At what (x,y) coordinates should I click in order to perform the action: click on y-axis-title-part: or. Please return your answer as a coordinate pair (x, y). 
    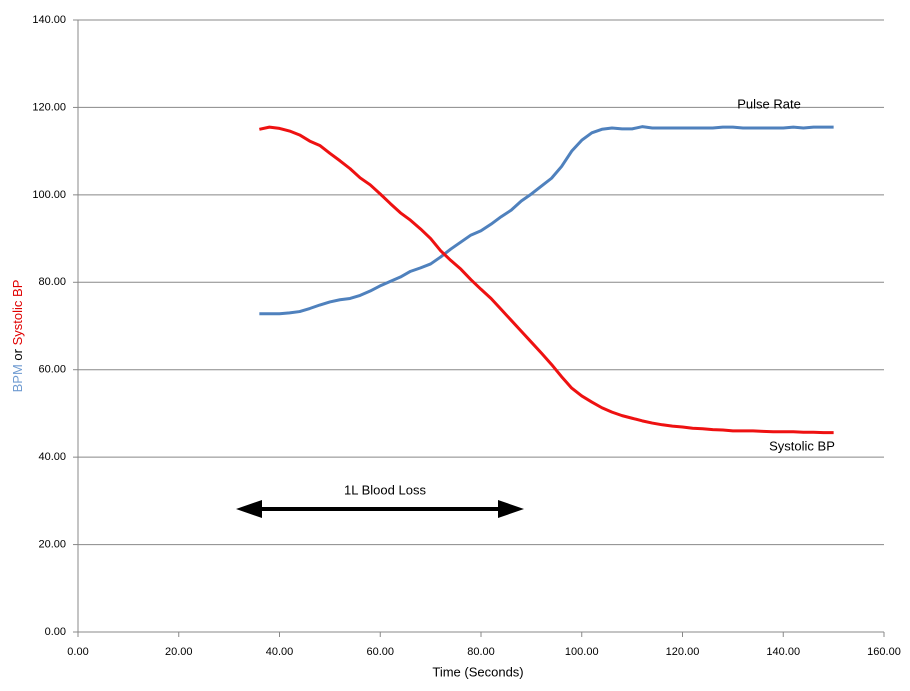
    Looking at the image, I should click on (17, 354).